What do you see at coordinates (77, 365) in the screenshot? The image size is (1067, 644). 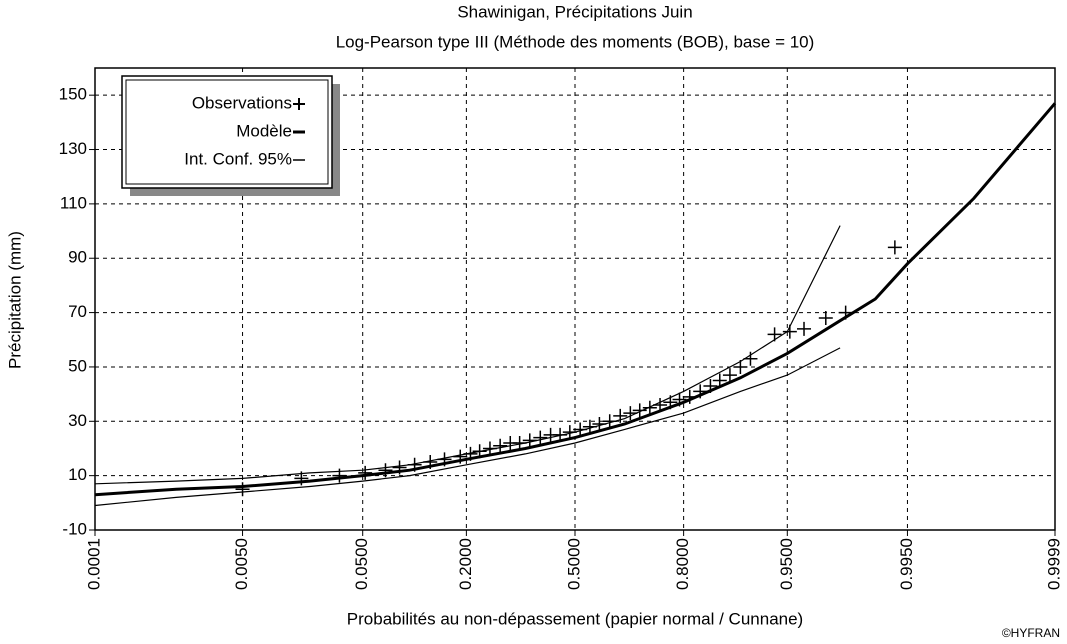 I see `y-tick-label: 50` at bounding box center [77, 365].